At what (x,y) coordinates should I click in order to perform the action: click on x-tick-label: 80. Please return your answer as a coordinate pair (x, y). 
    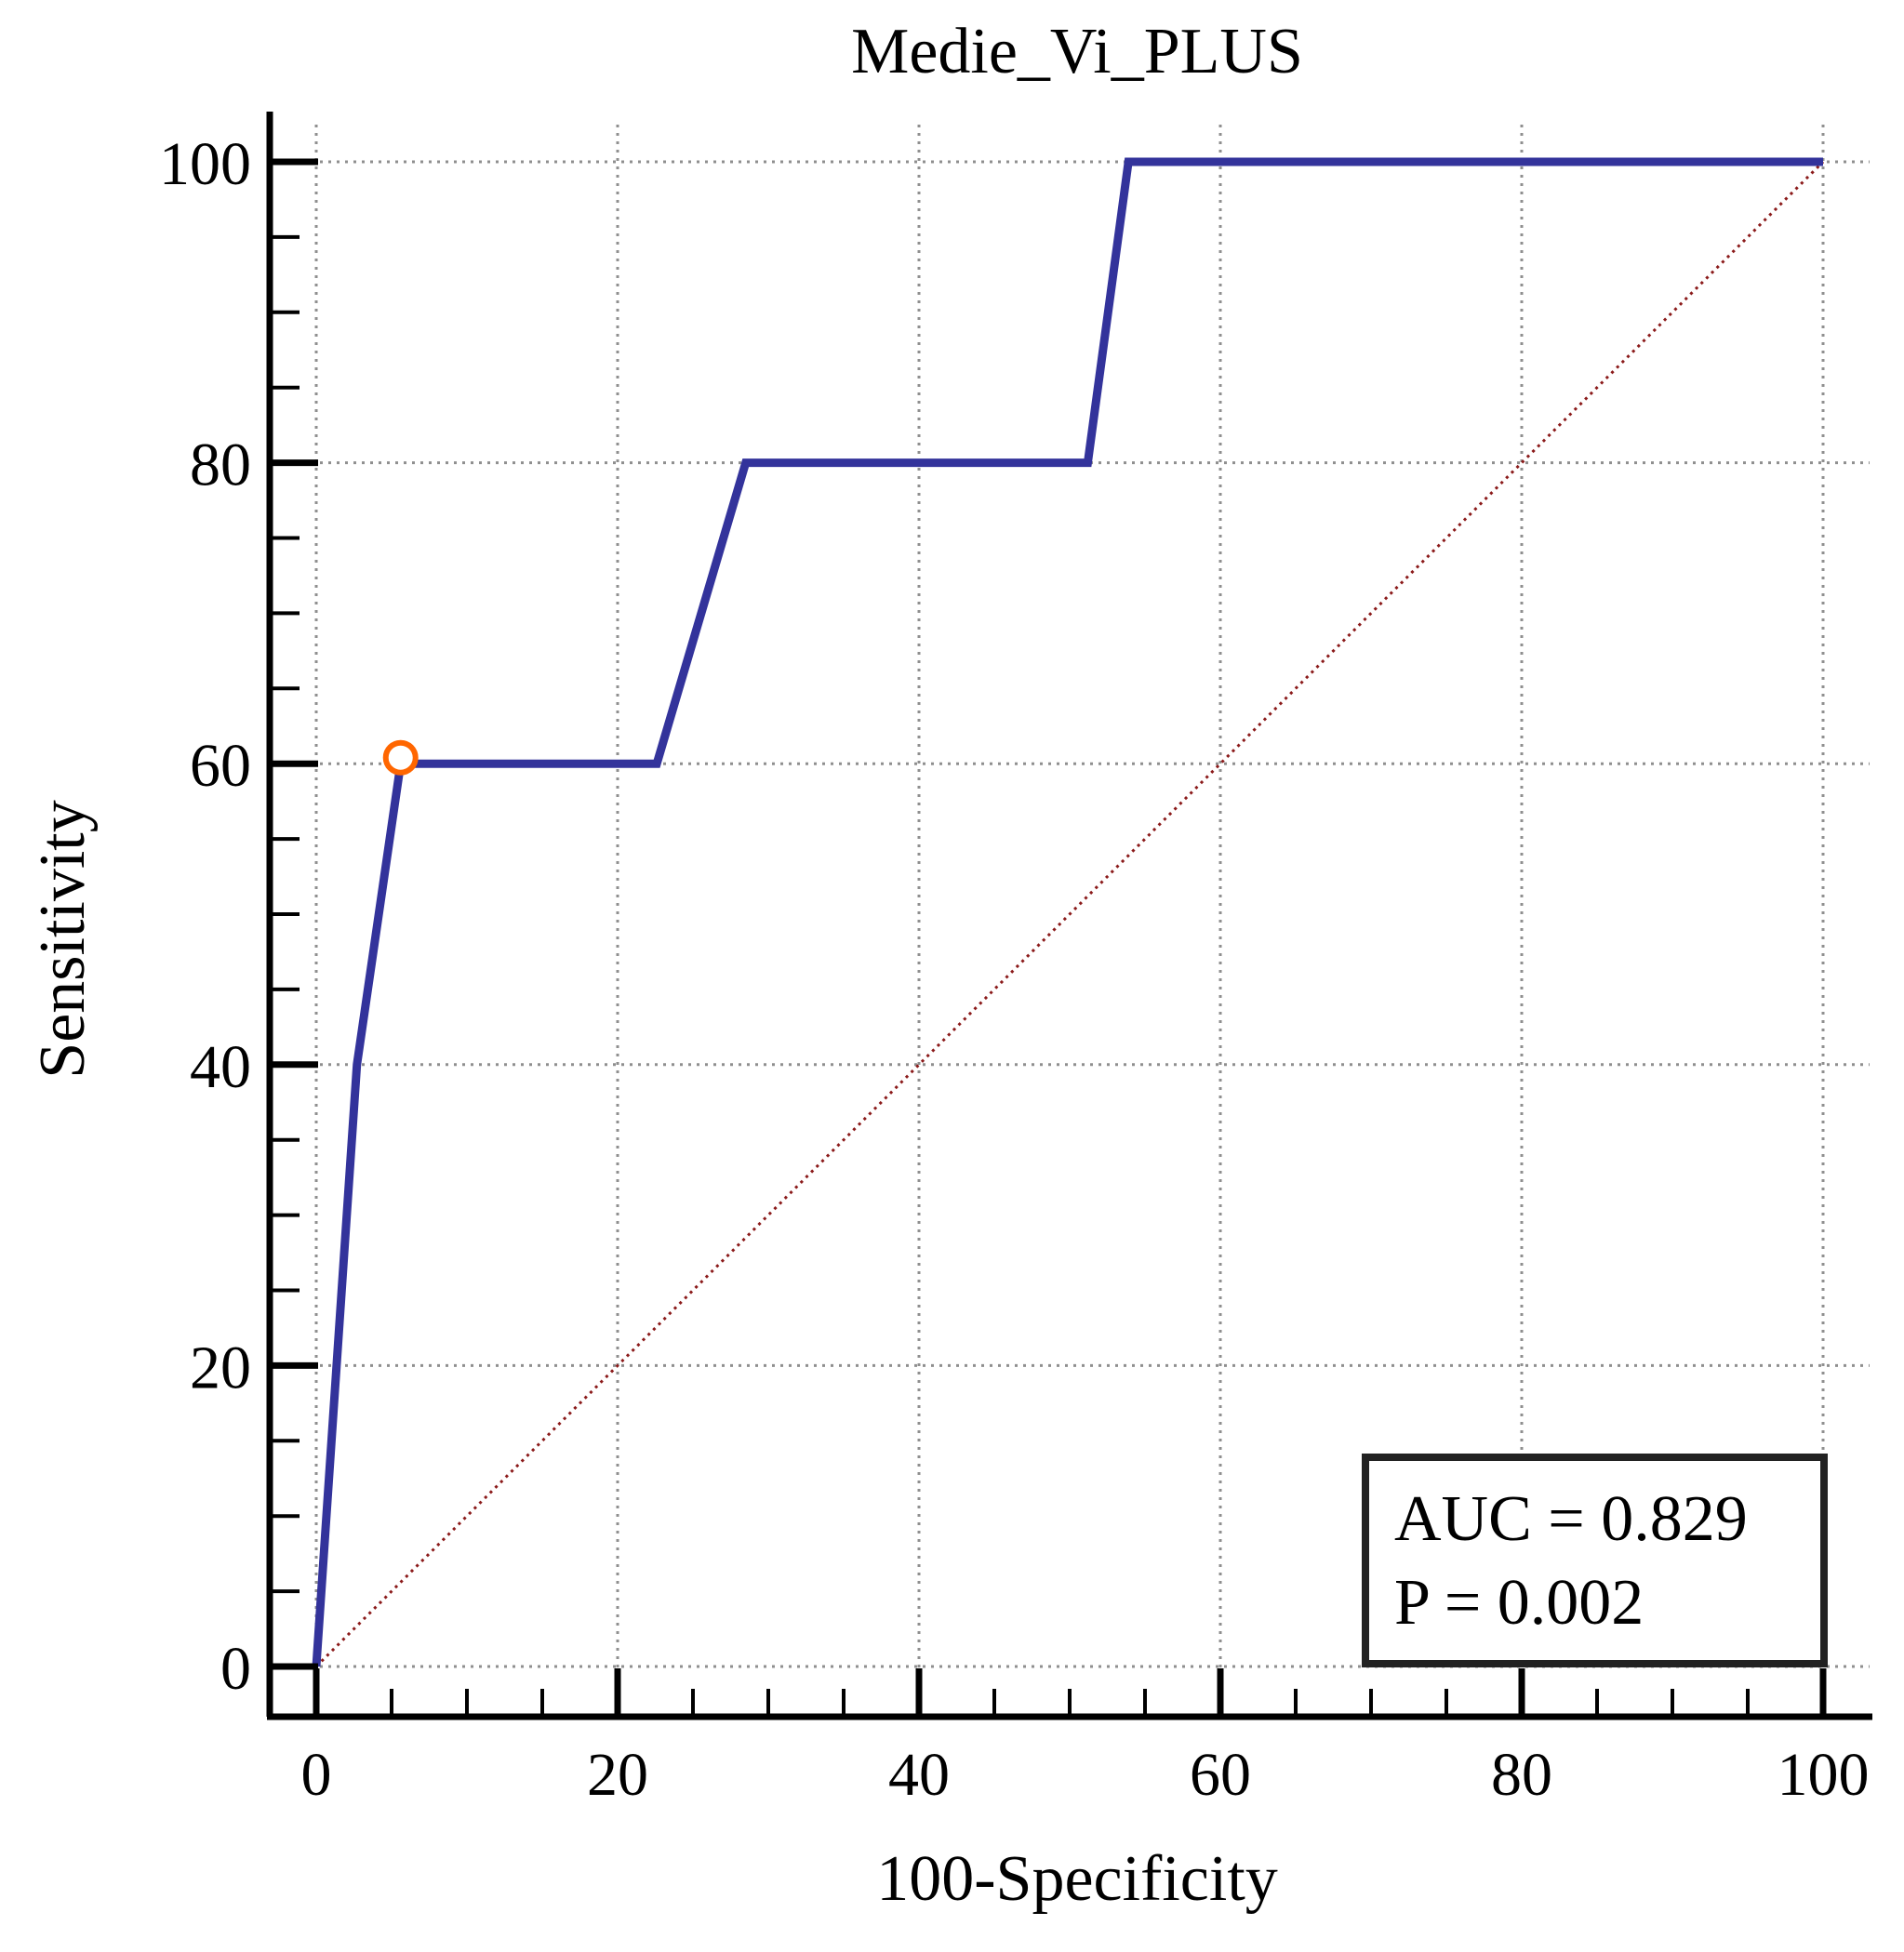
    Looking at the image, I should click on (1521, 1775).